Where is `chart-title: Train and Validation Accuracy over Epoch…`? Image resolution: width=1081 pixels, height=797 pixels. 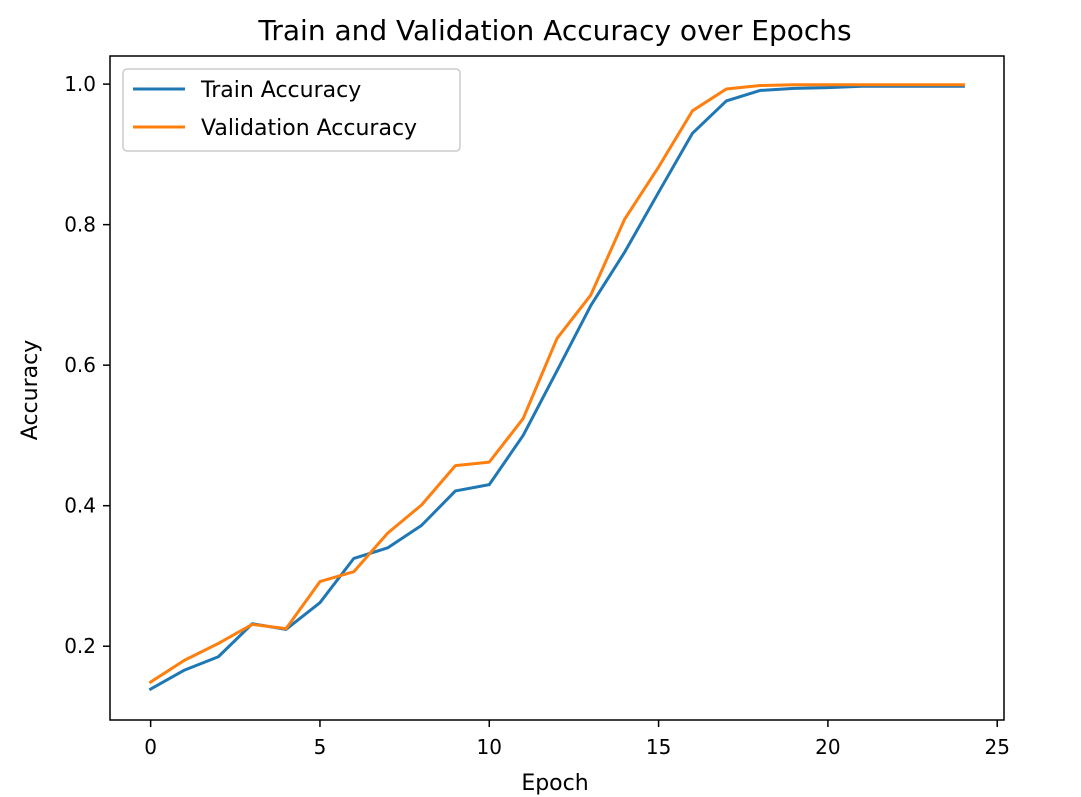
chart-title: Train and Validation Accuracy over Epoch… is located at coordinates (554, 30).